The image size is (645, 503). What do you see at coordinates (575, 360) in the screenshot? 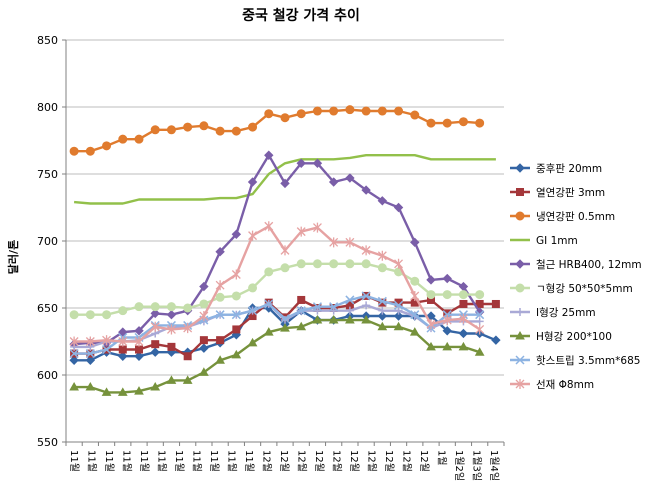
I see `legend-item-9: 핫스트립 3.5mm*685` at bounding box center [575, 360].